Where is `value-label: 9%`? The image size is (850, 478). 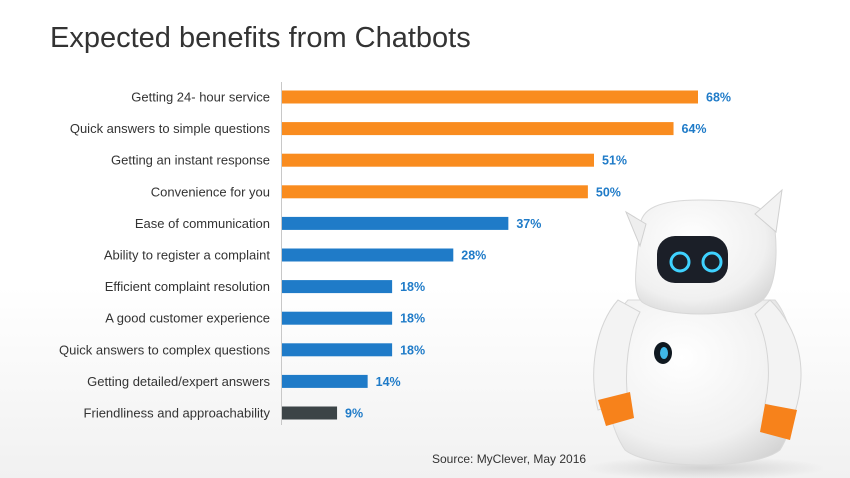
value-label: 9% is located at coordinates (354, 414).